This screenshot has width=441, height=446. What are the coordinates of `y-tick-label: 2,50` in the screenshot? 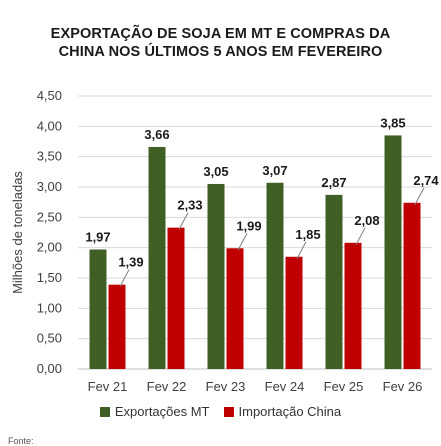 It's located at (49, 216).